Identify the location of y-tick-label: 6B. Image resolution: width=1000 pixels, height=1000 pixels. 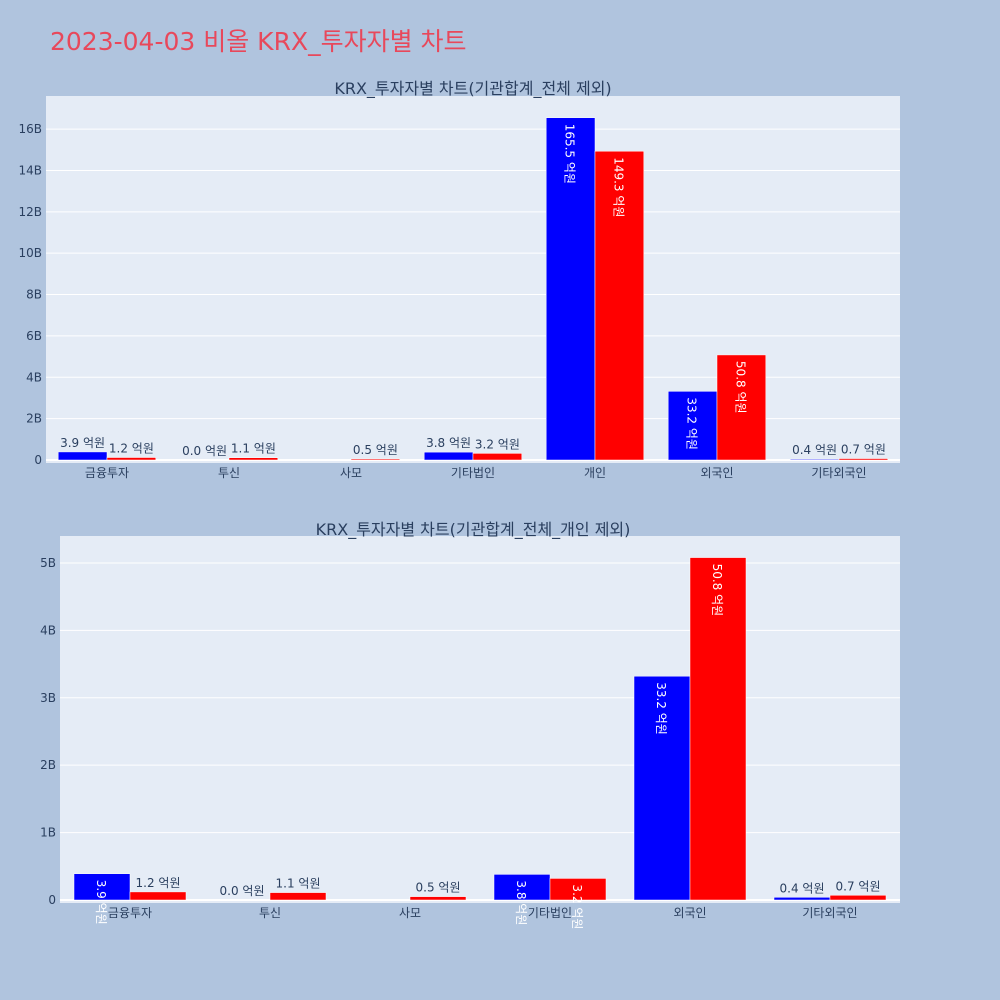
(34, 336).